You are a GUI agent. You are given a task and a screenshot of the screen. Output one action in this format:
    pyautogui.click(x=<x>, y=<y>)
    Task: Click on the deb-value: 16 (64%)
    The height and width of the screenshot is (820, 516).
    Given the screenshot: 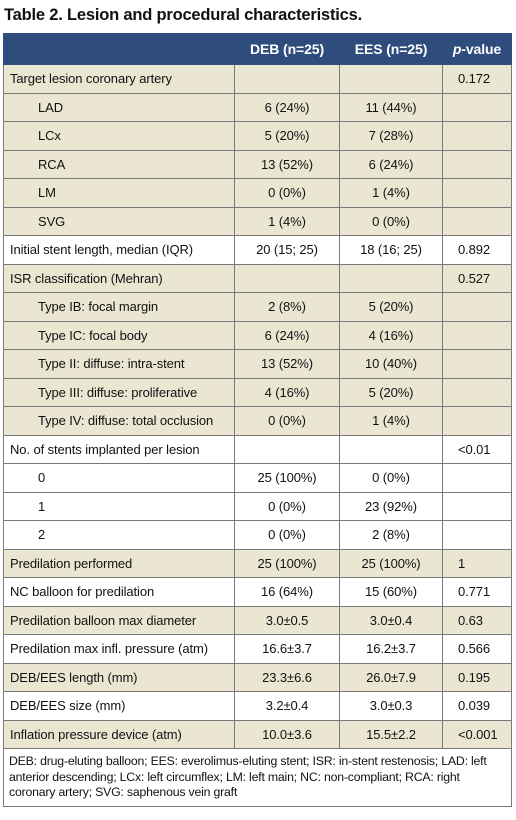 What is the action you would take?
    pyautogui.click(x=287, y=592)
    